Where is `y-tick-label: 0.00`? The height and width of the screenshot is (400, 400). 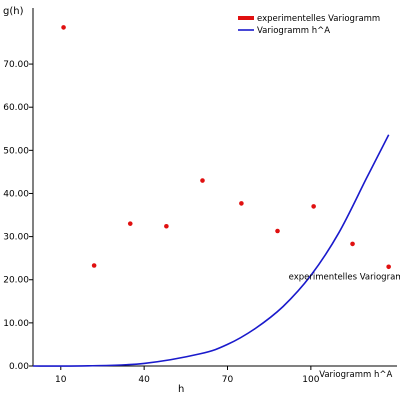
y-tick-label: 0.00 is located at coordinates (19, 367).